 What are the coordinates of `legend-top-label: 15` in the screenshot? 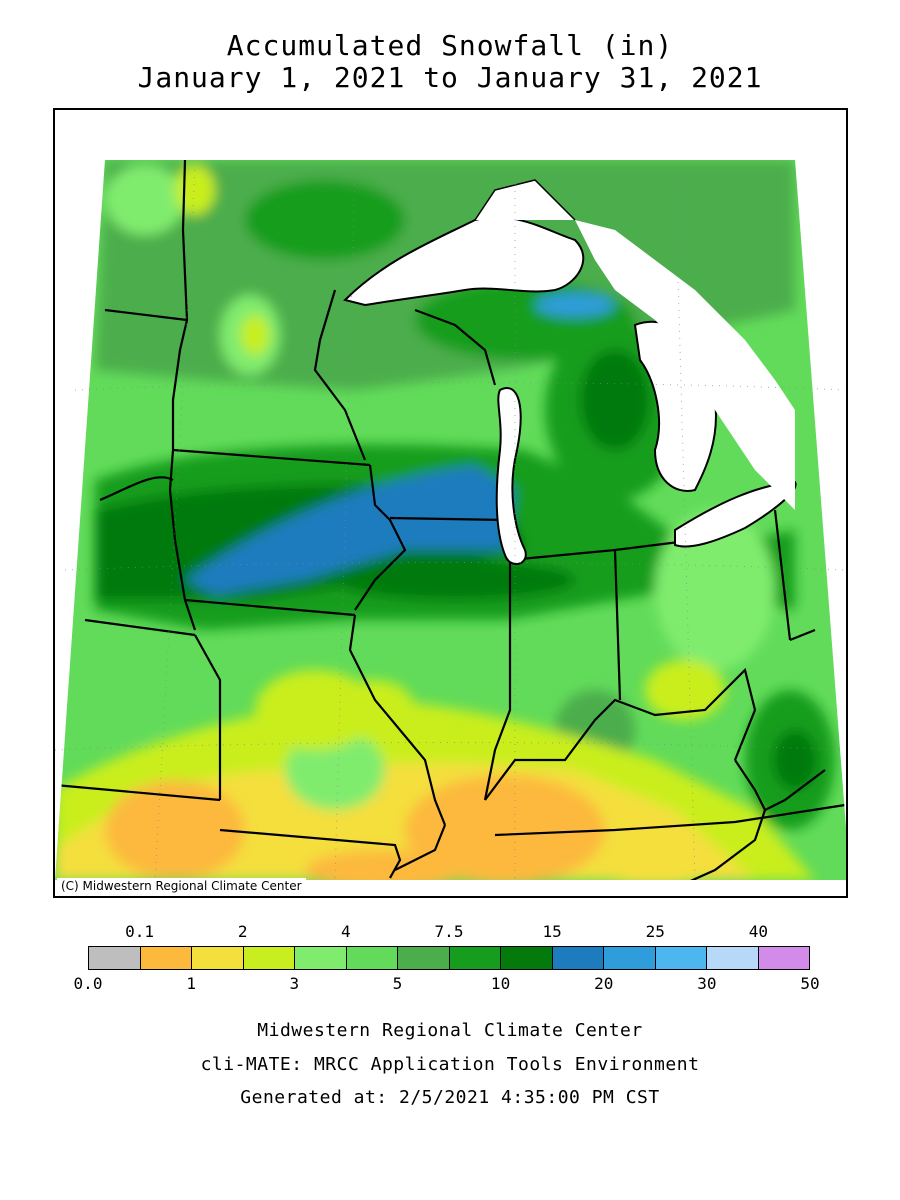 It's located at (552, 931).